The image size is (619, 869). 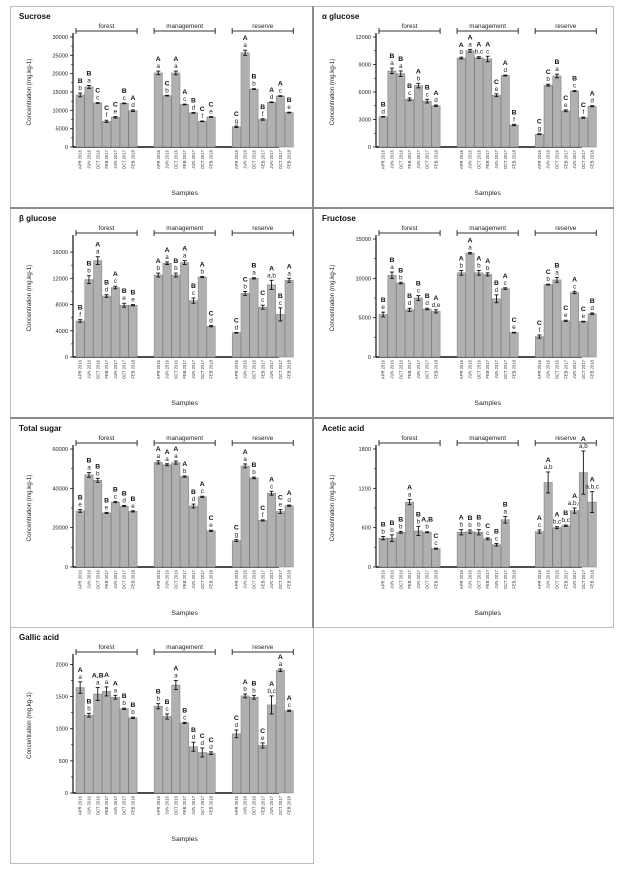 I want to click on group-label: management, so click(x=184, y=647).